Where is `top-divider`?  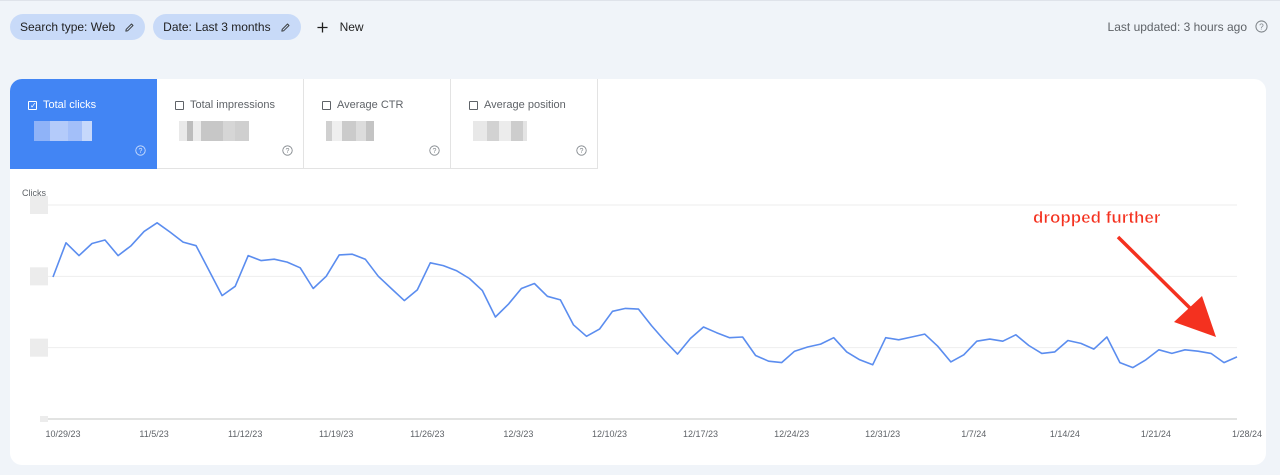 top-divider is located at coordinates (640, 0).